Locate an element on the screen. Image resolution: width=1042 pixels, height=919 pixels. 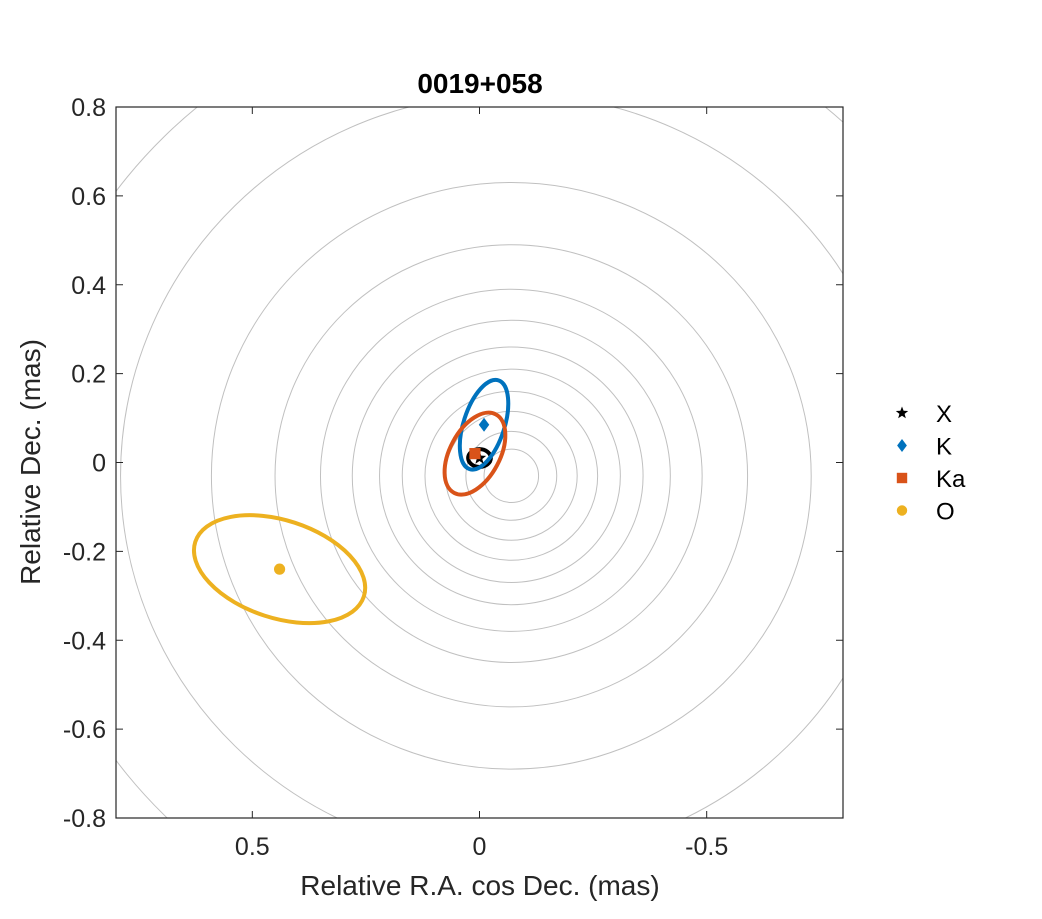
legend-item-k: K is located at coordinates (924, 447).